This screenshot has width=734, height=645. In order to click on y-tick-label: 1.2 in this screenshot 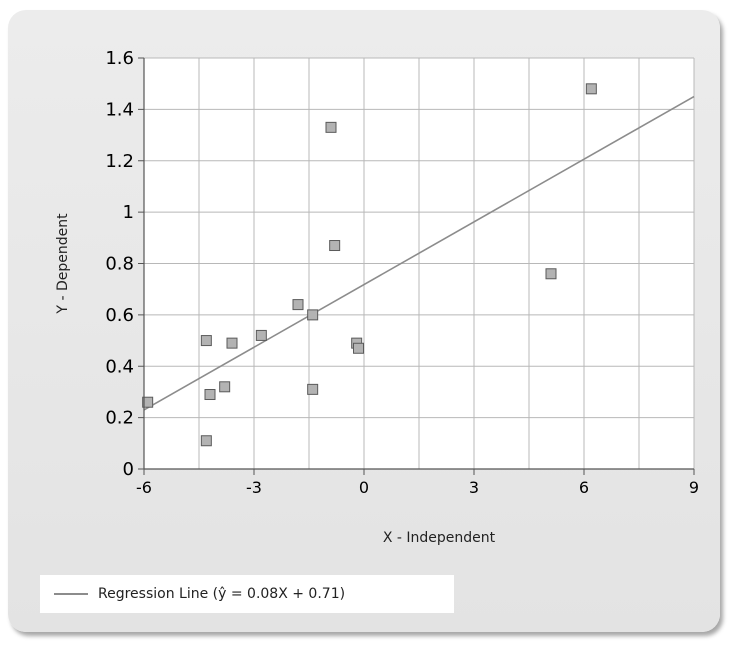, I will do `click(119, 161)`.